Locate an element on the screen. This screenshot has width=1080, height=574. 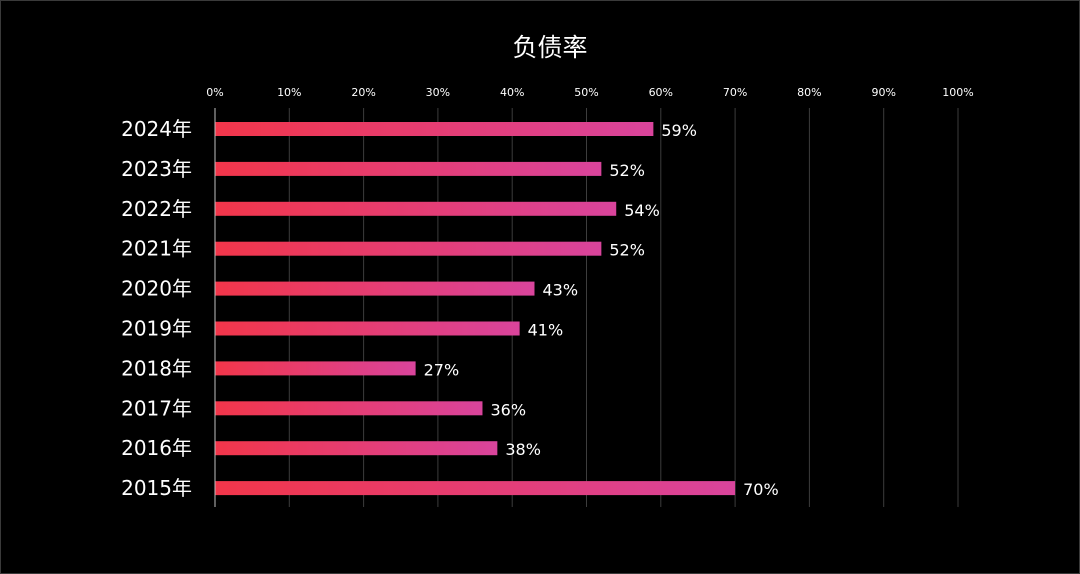
x-tick-label: 100% is located at coordinates (957, 92).